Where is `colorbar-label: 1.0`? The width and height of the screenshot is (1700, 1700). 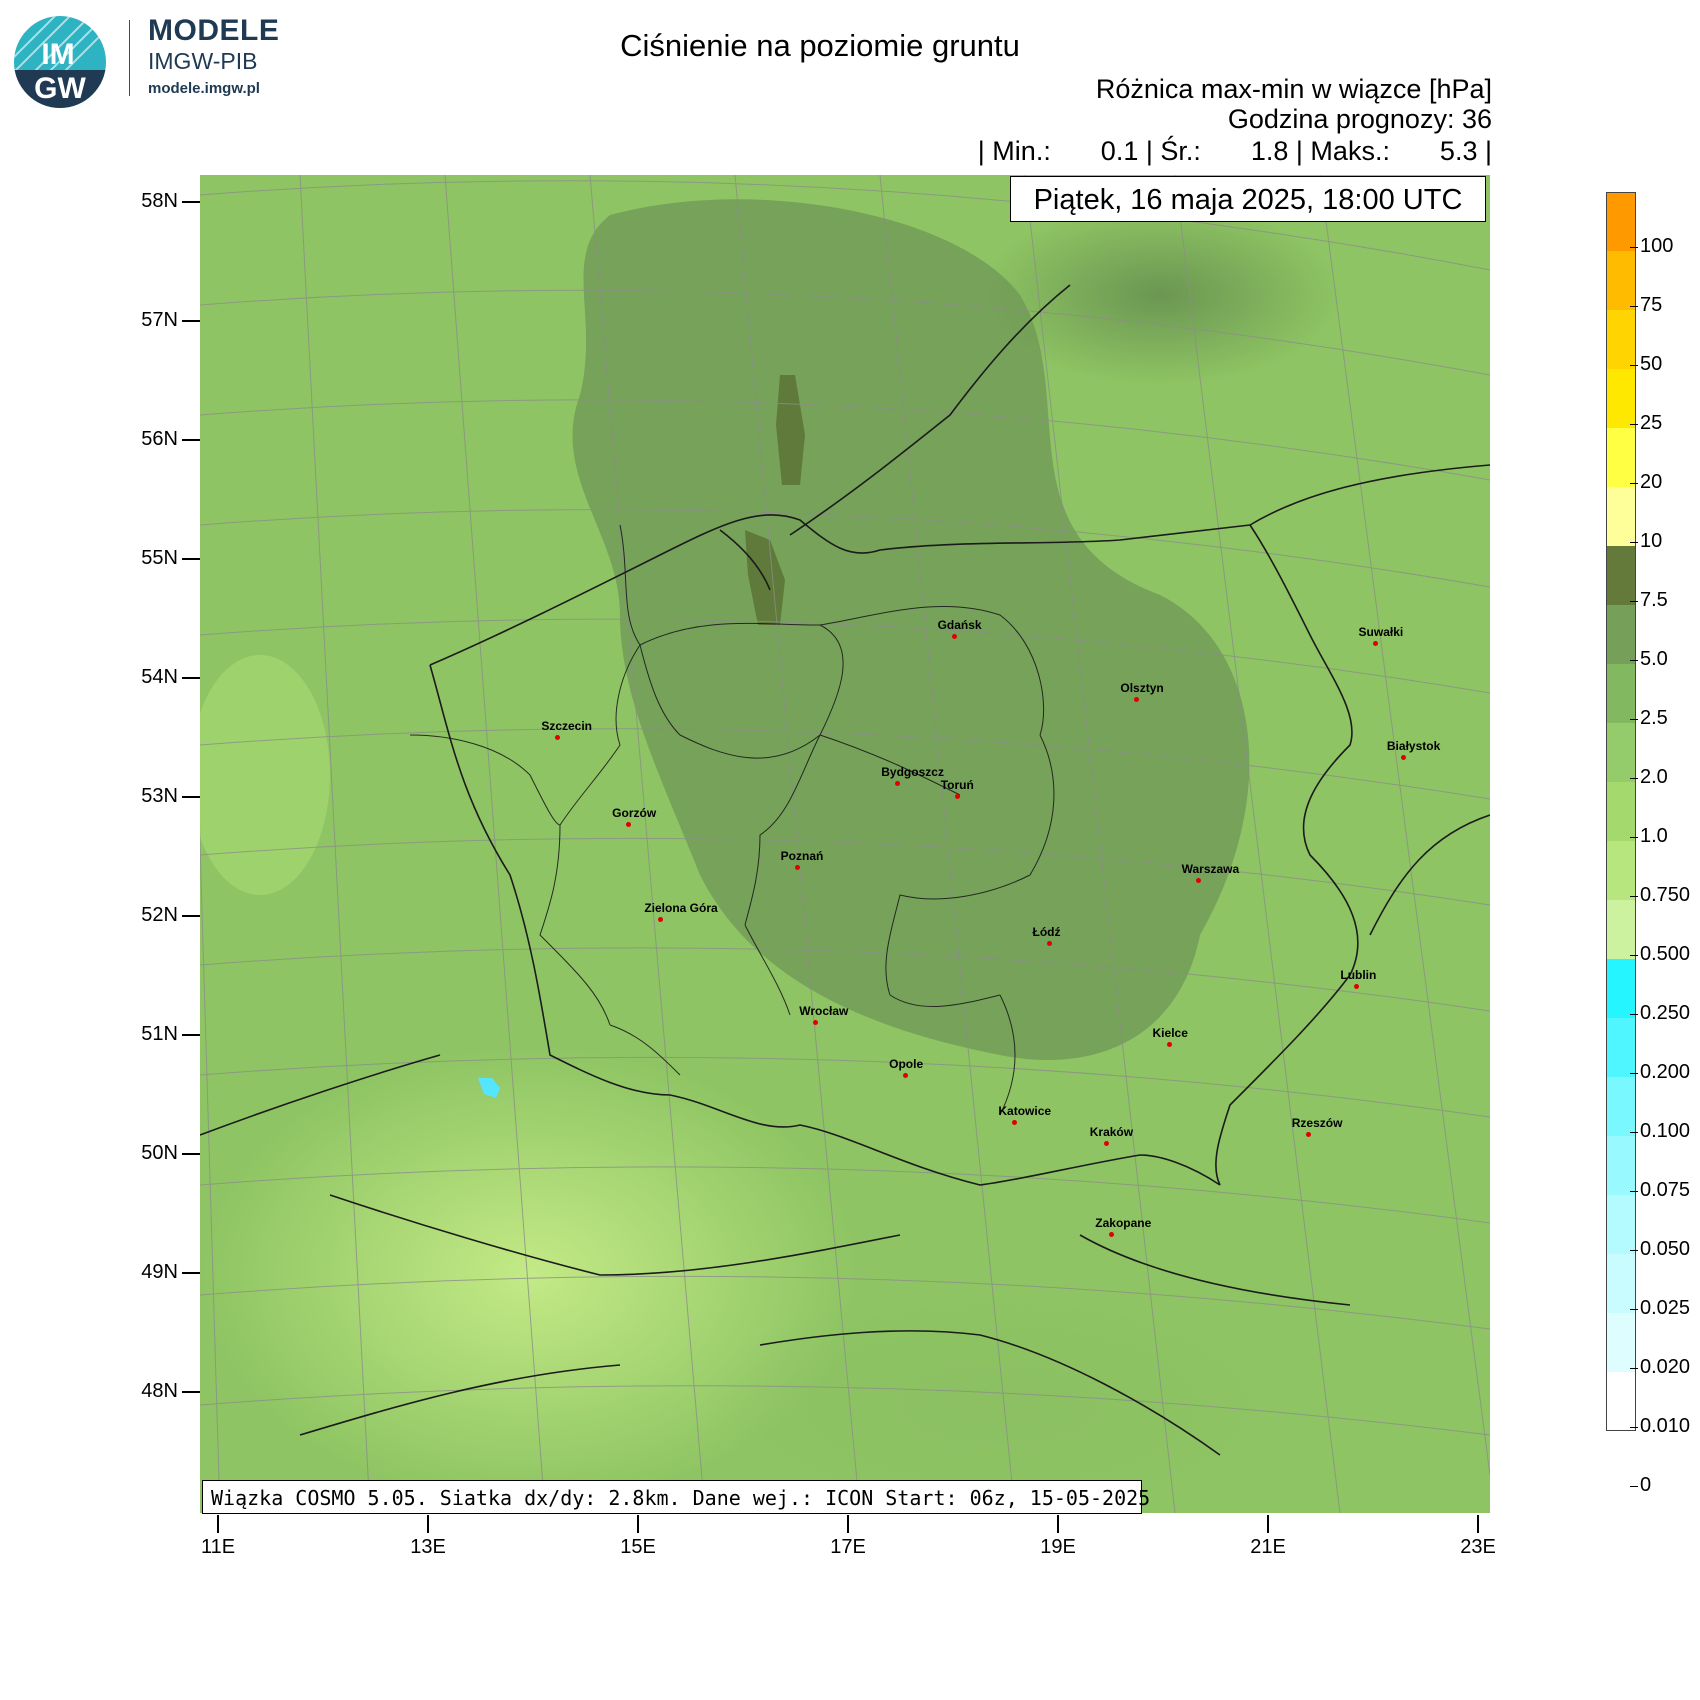 colorbar-label: 1.0 is located at coordinates (1654, 836).